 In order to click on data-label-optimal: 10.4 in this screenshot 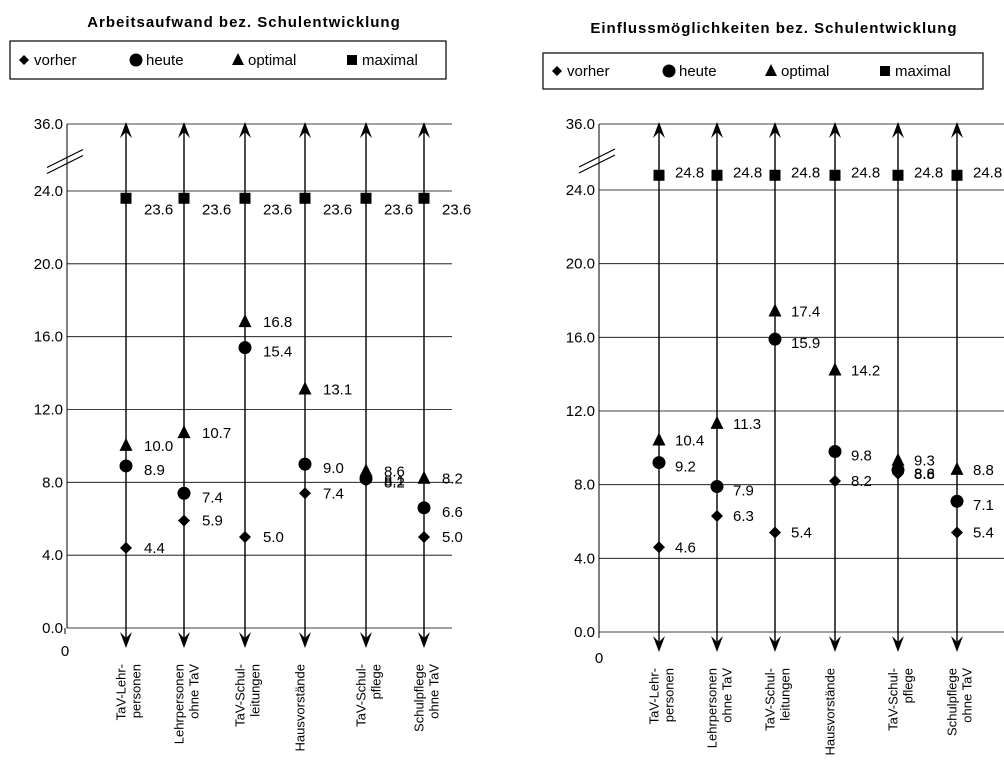, I will do `click(689, 440)`.